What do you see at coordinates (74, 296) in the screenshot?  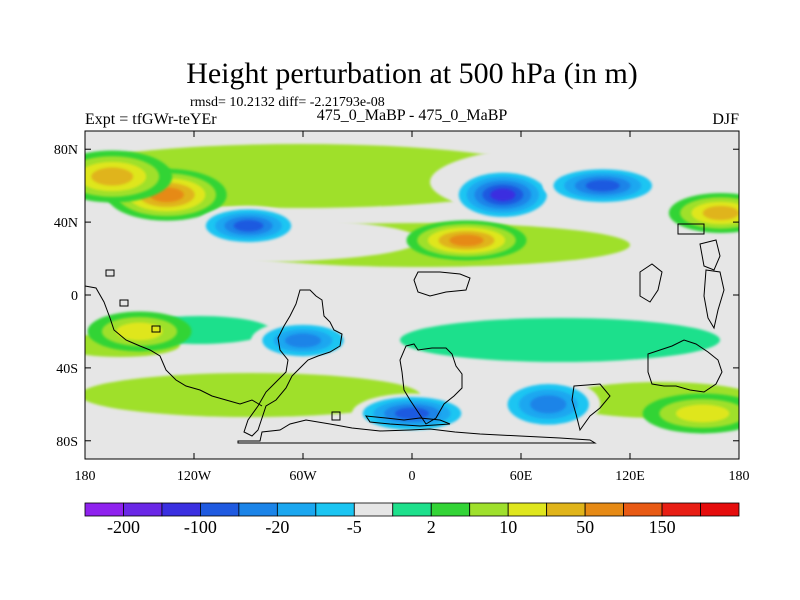 I see `y-tick-label: 0` at bounding box center [74, 296].